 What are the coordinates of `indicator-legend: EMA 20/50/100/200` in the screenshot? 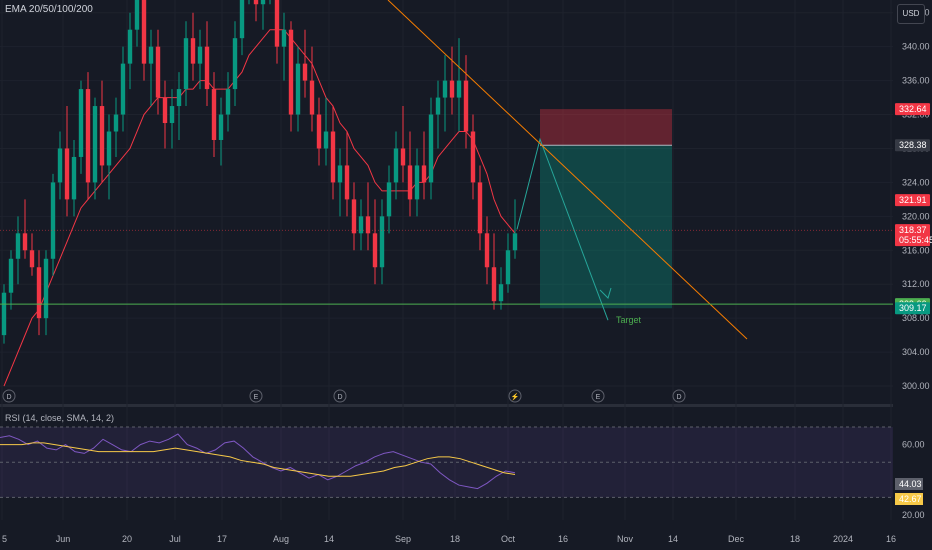 It's located at (49, 9).